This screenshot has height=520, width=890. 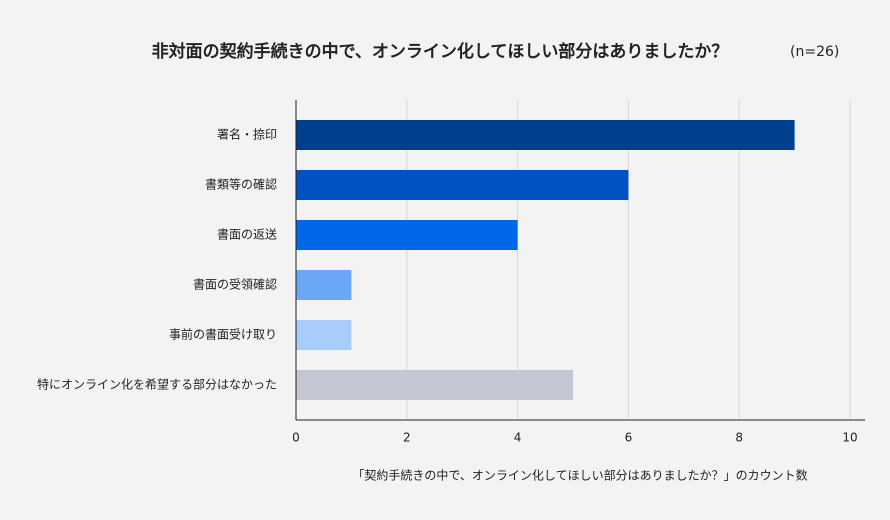 I want to click on x-tick-label: 8, so click(x=739, y=438).